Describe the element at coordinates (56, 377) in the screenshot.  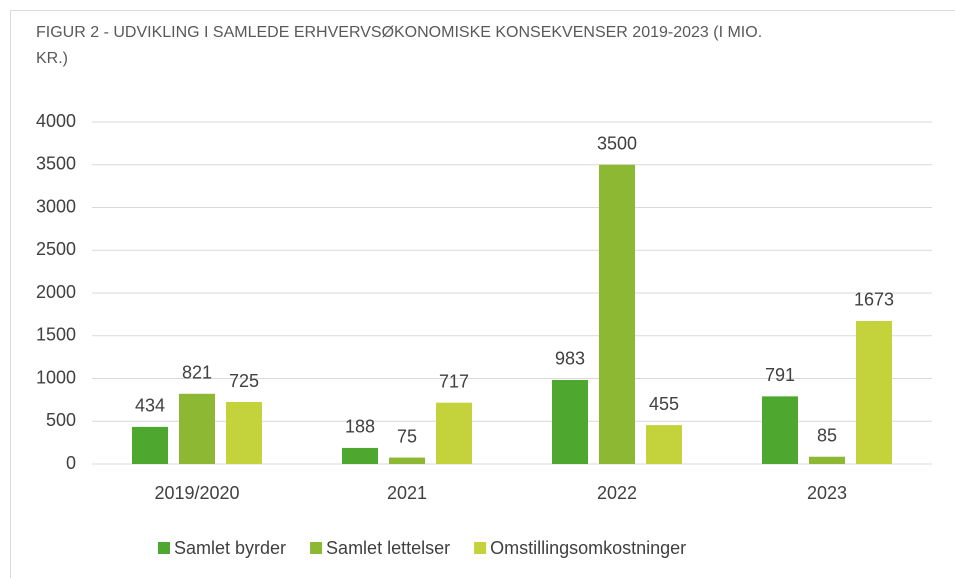
I see `y-tick-label: 1000` at that location.